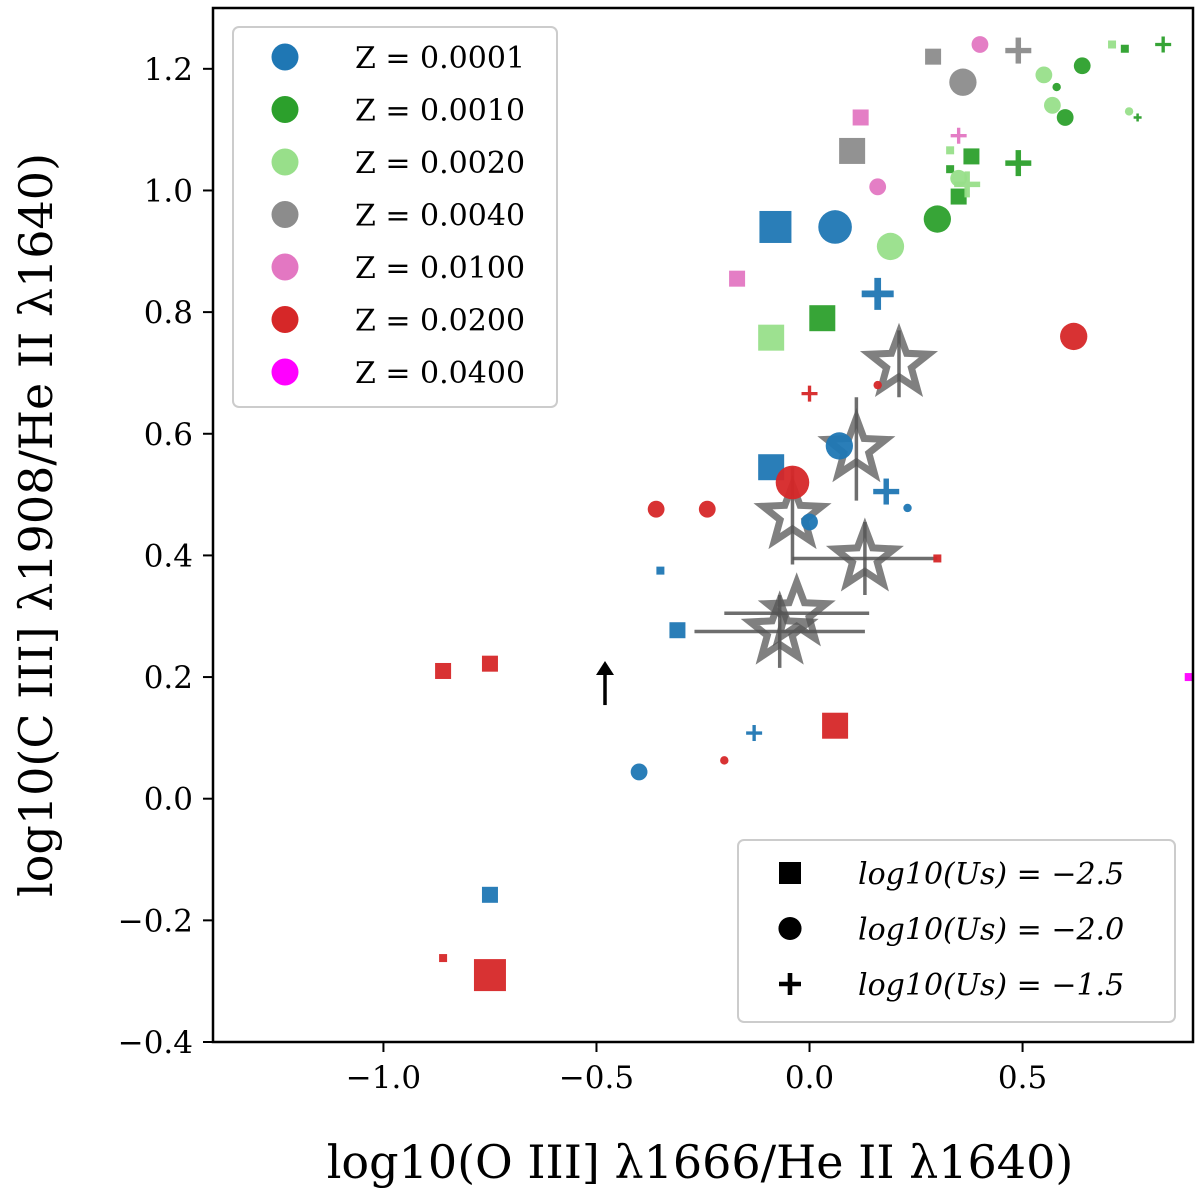 Image resolution: width=1200 pixels, height=1203 pixels. What do you see at coordinates (440, 216) in the screenshot?
I see `legend-label: Z = 0.0040` at bounding box center [440, 216].